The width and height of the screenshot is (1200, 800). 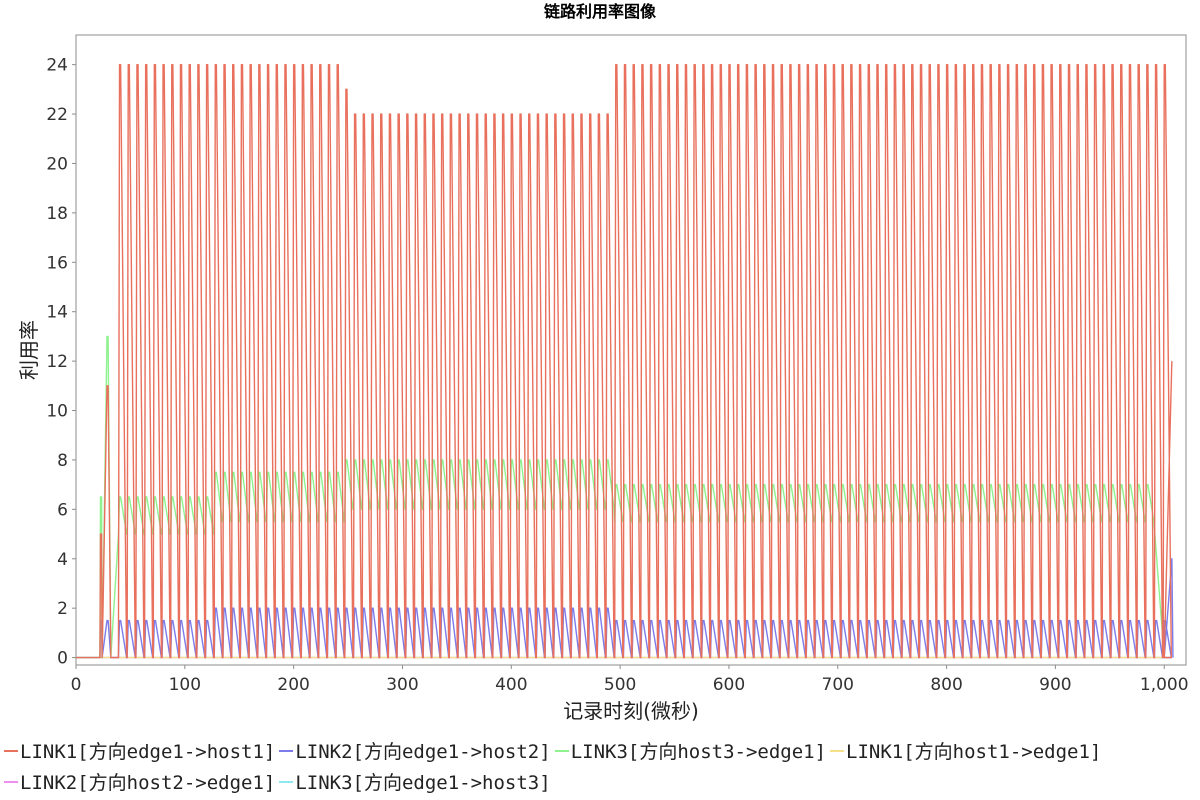 I want to click on legend-item: LINK3[方向edge1->host3], so click(x=415, y=781).